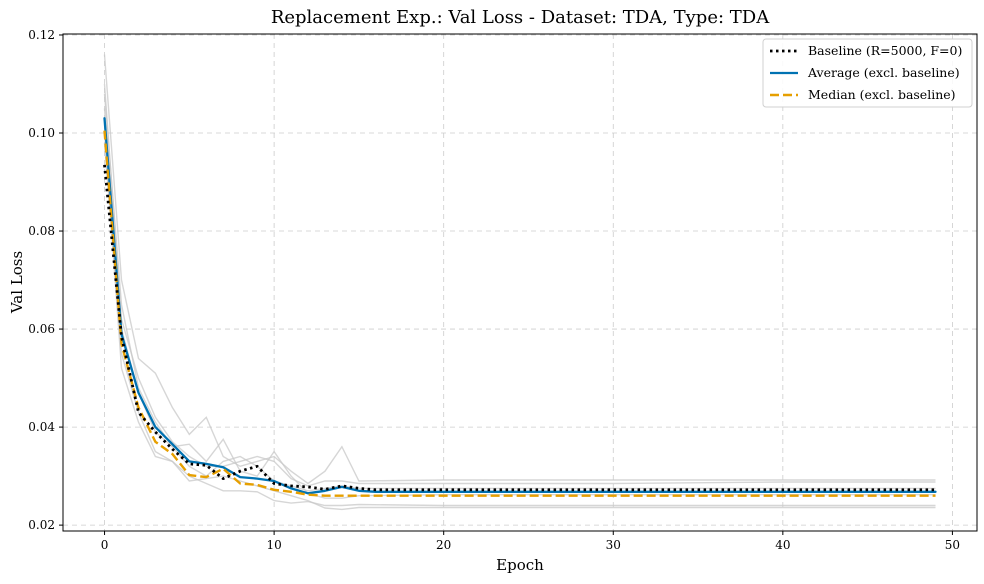 This screenshot has height=584, width=984. I want to click on x-tick-label: 10, so click(273, 545).